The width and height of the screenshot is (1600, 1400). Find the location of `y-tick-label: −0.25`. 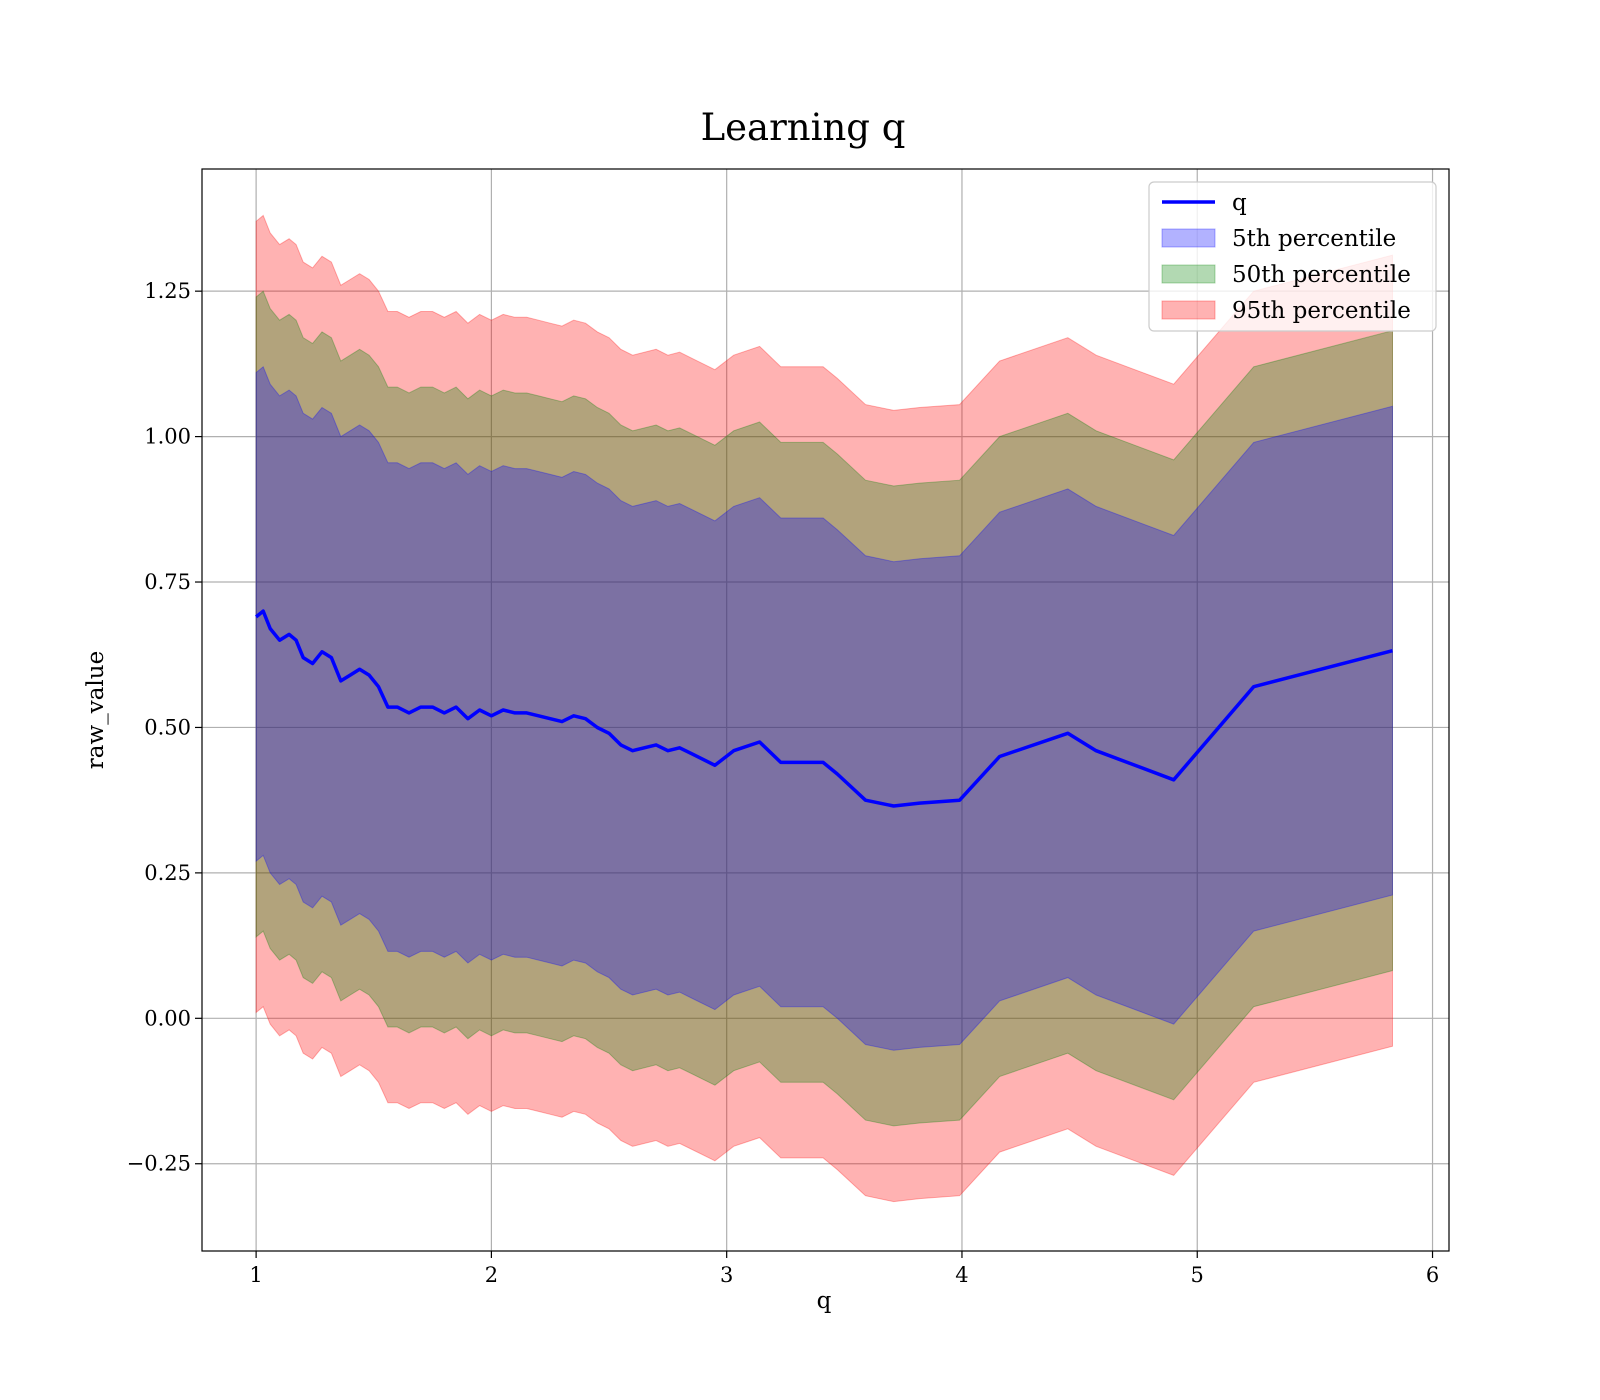

y-tick-label: −0.25 is located at coordinates (159, 1164).